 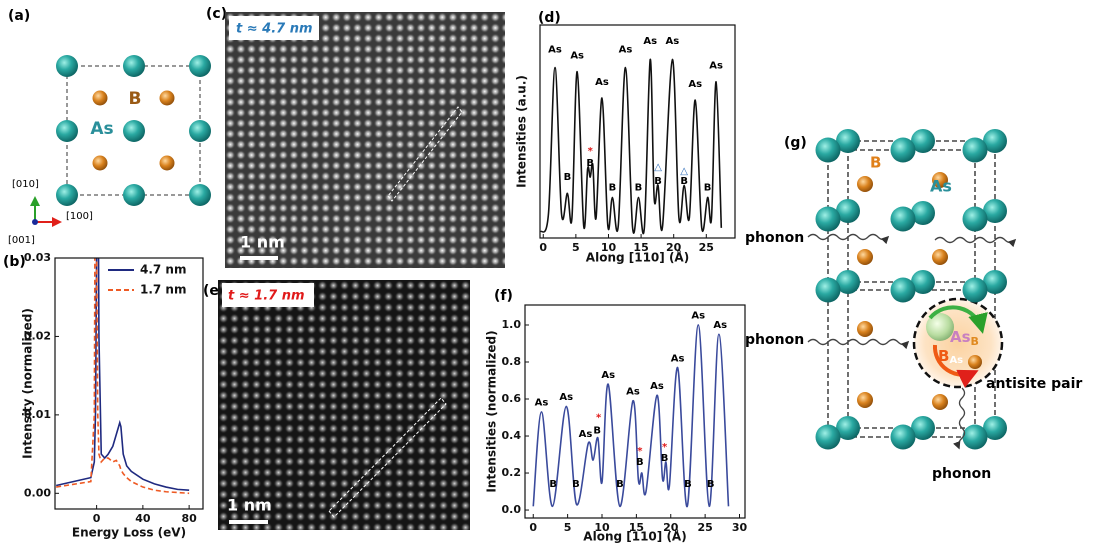 I want to click on y-tick-label: 1.0, so click(x=512, y=324).